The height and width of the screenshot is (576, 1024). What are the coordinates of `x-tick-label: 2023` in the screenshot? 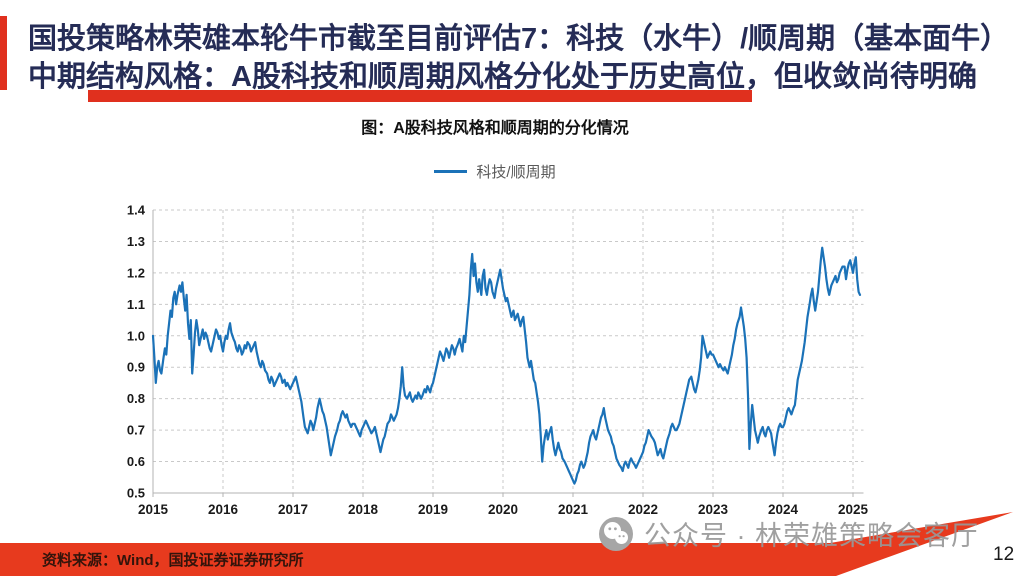 It's located at (713, 509).